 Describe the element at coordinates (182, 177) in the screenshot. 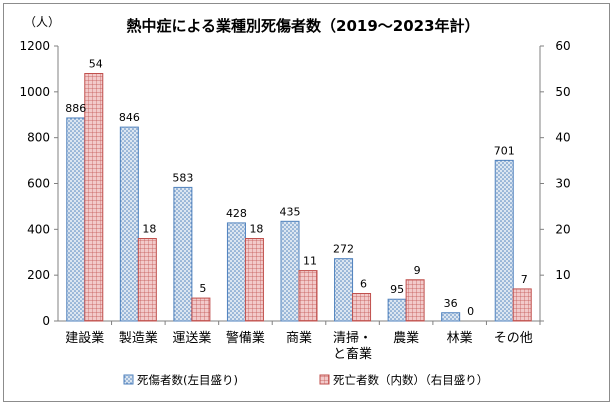

I see `casualty-label: 583` at that location.